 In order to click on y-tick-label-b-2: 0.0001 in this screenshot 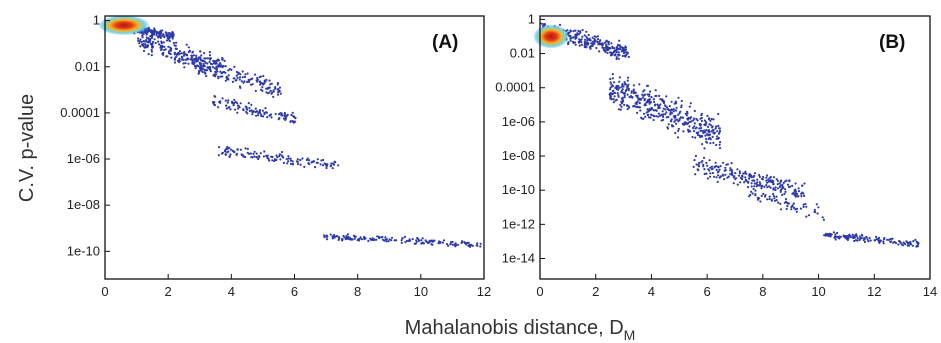, I will do `click(515, 87)`.